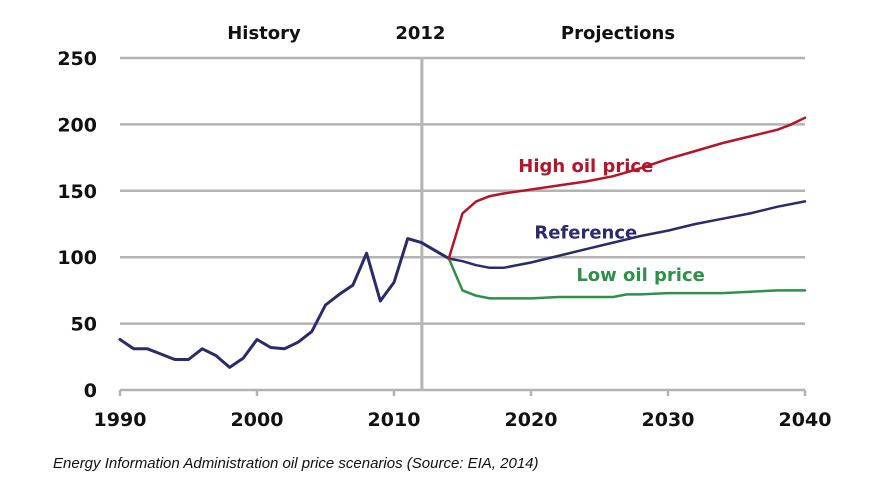 The width and height of the screenshot is (884, 491). What do you see at coordinates (90, 391) in the screenshot?
I see `y-tick-label-0: 0` at bounding box center [90, 391].